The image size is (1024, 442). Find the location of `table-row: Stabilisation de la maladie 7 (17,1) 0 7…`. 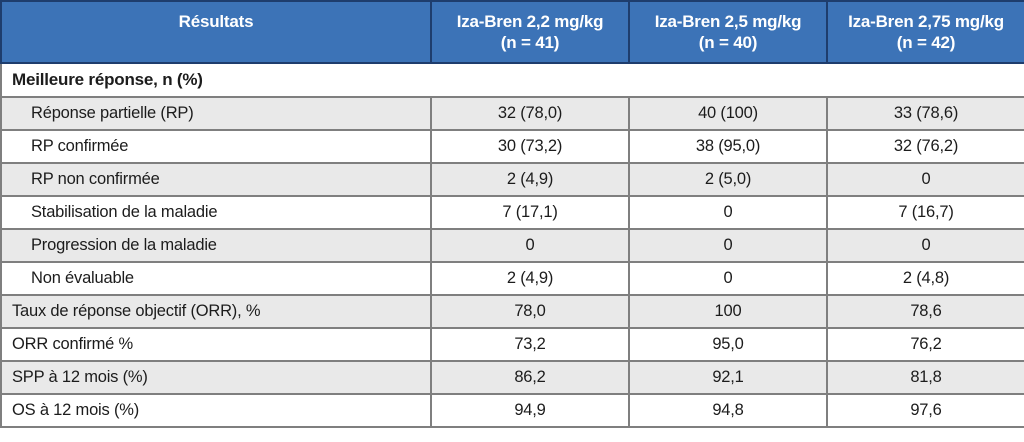

table-row: Stabilisation de la maladie 7 (17,1) 0 7… is located at coordinates (512, 212).